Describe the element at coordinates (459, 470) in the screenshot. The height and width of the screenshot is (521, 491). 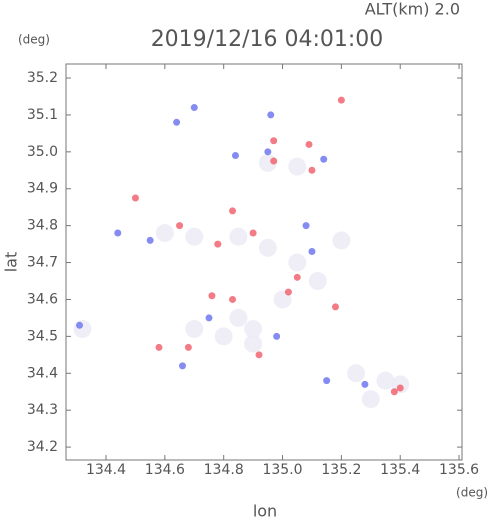
I see `x-tick-label: 135.6` at that location.